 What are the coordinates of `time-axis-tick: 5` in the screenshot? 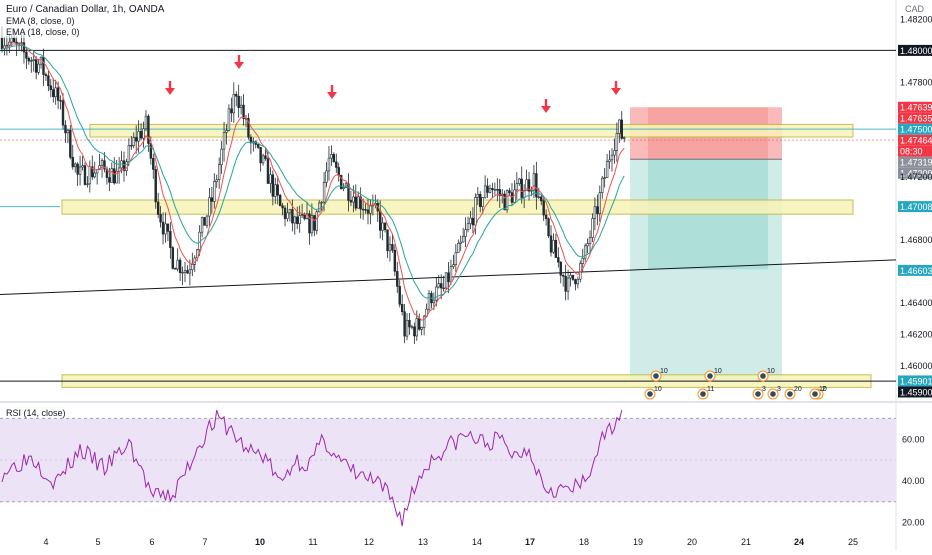 It's located at (97, 542).